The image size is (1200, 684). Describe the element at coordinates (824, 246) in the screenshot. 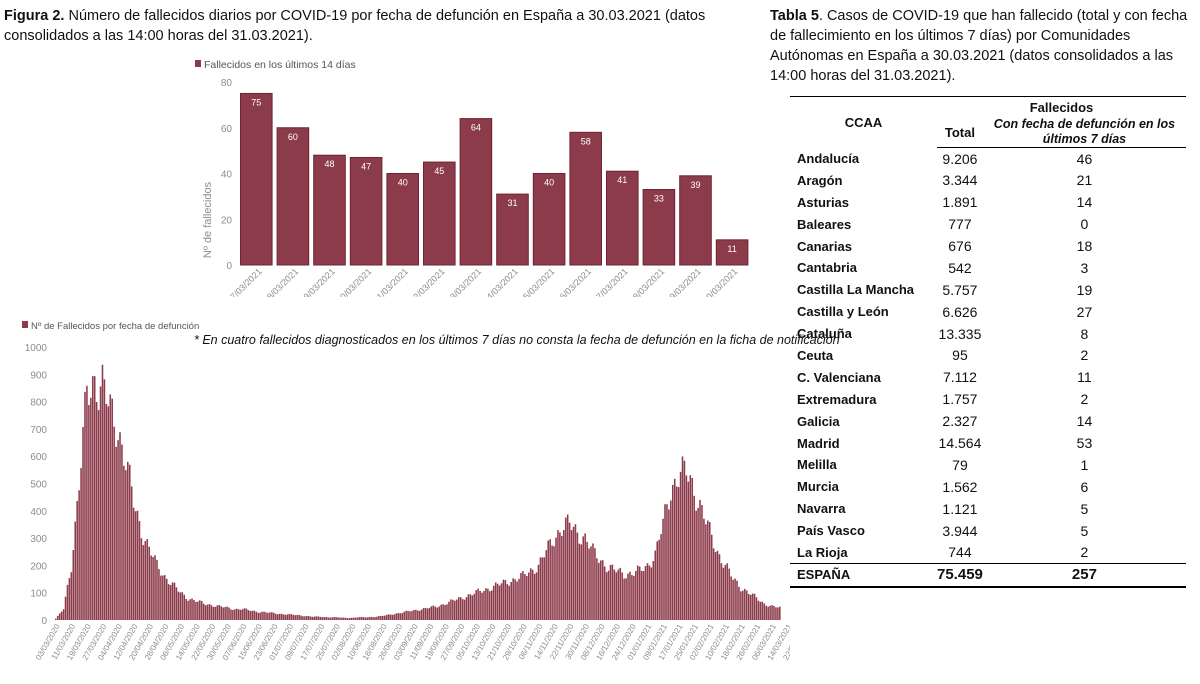

I see `row-region: Canarias` at that location.